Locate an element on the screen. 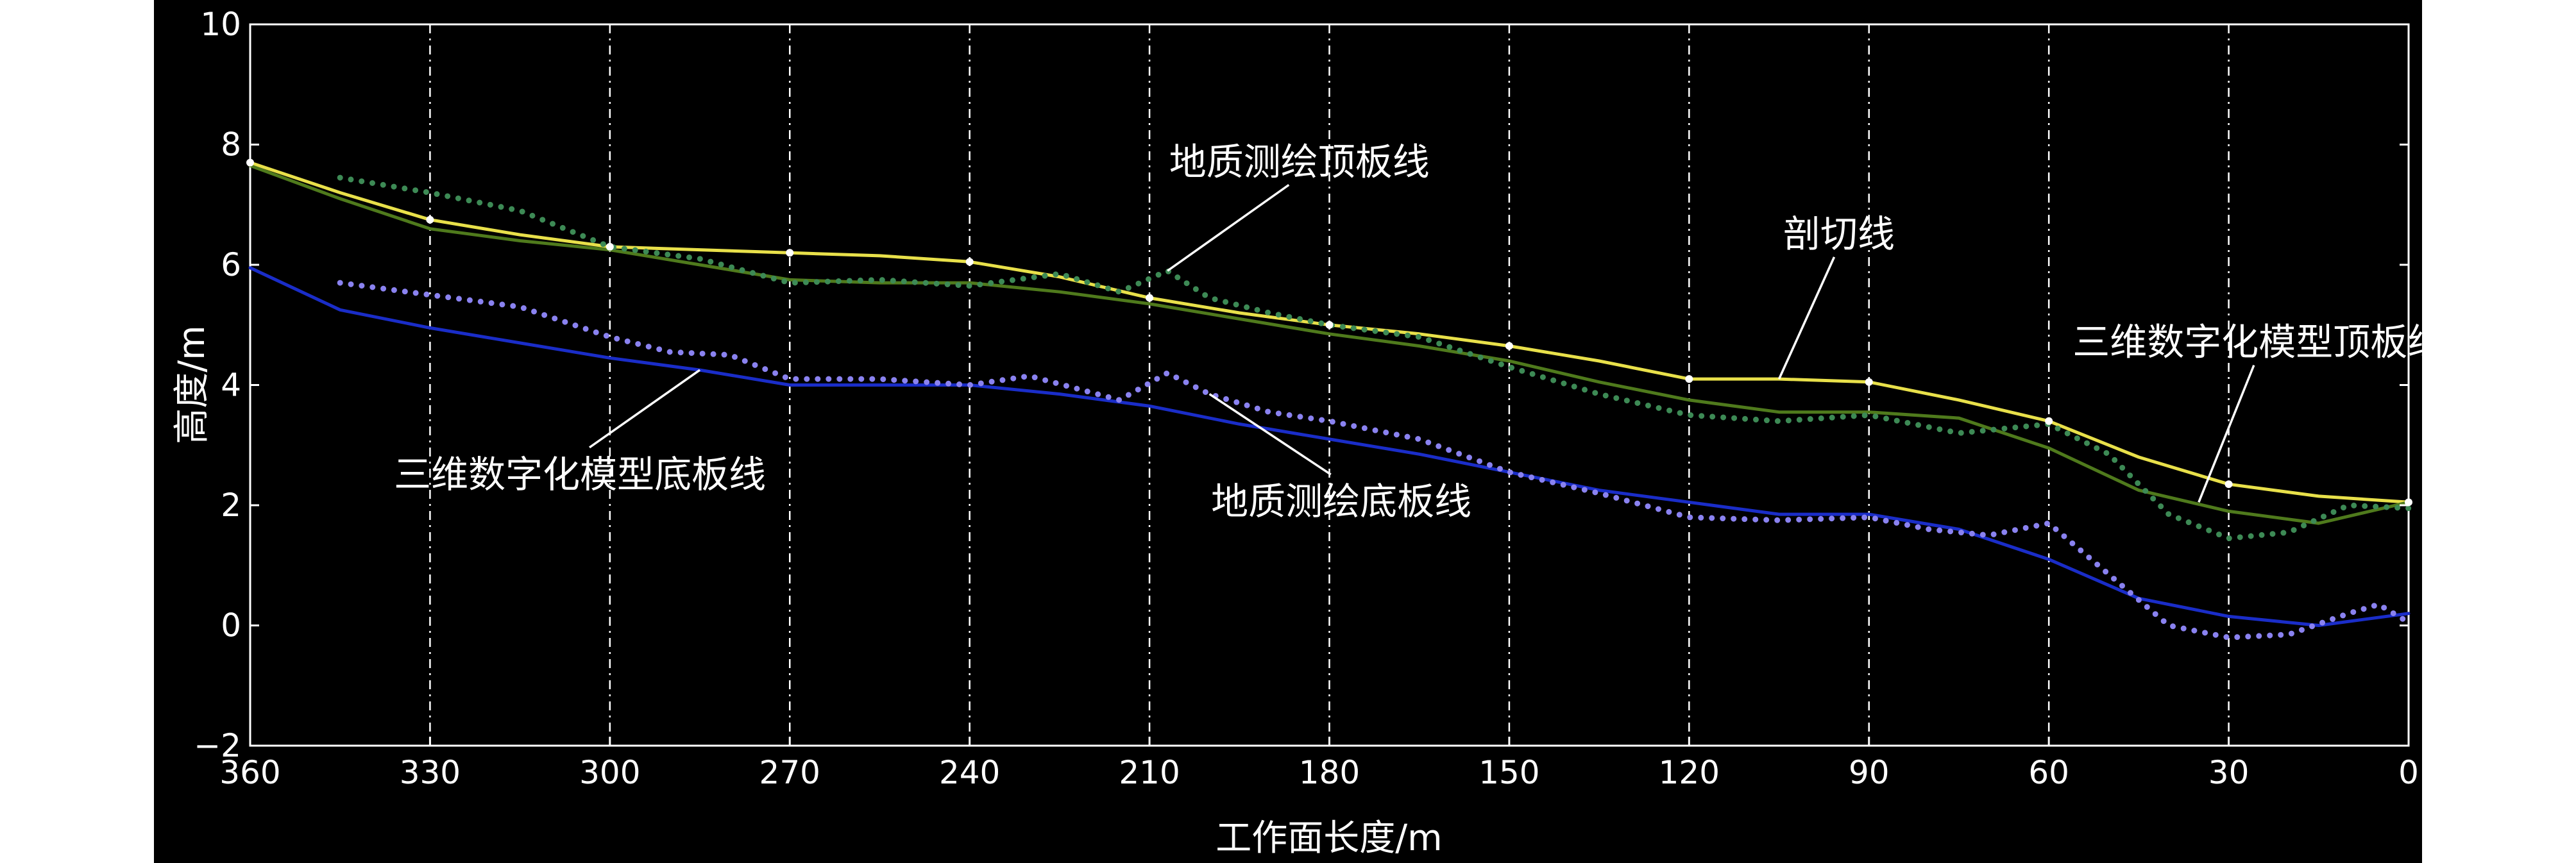 The width and height of the screenshot is (2576, 863). y-tick-label-6: 10 is located at coordinates (220, 25).